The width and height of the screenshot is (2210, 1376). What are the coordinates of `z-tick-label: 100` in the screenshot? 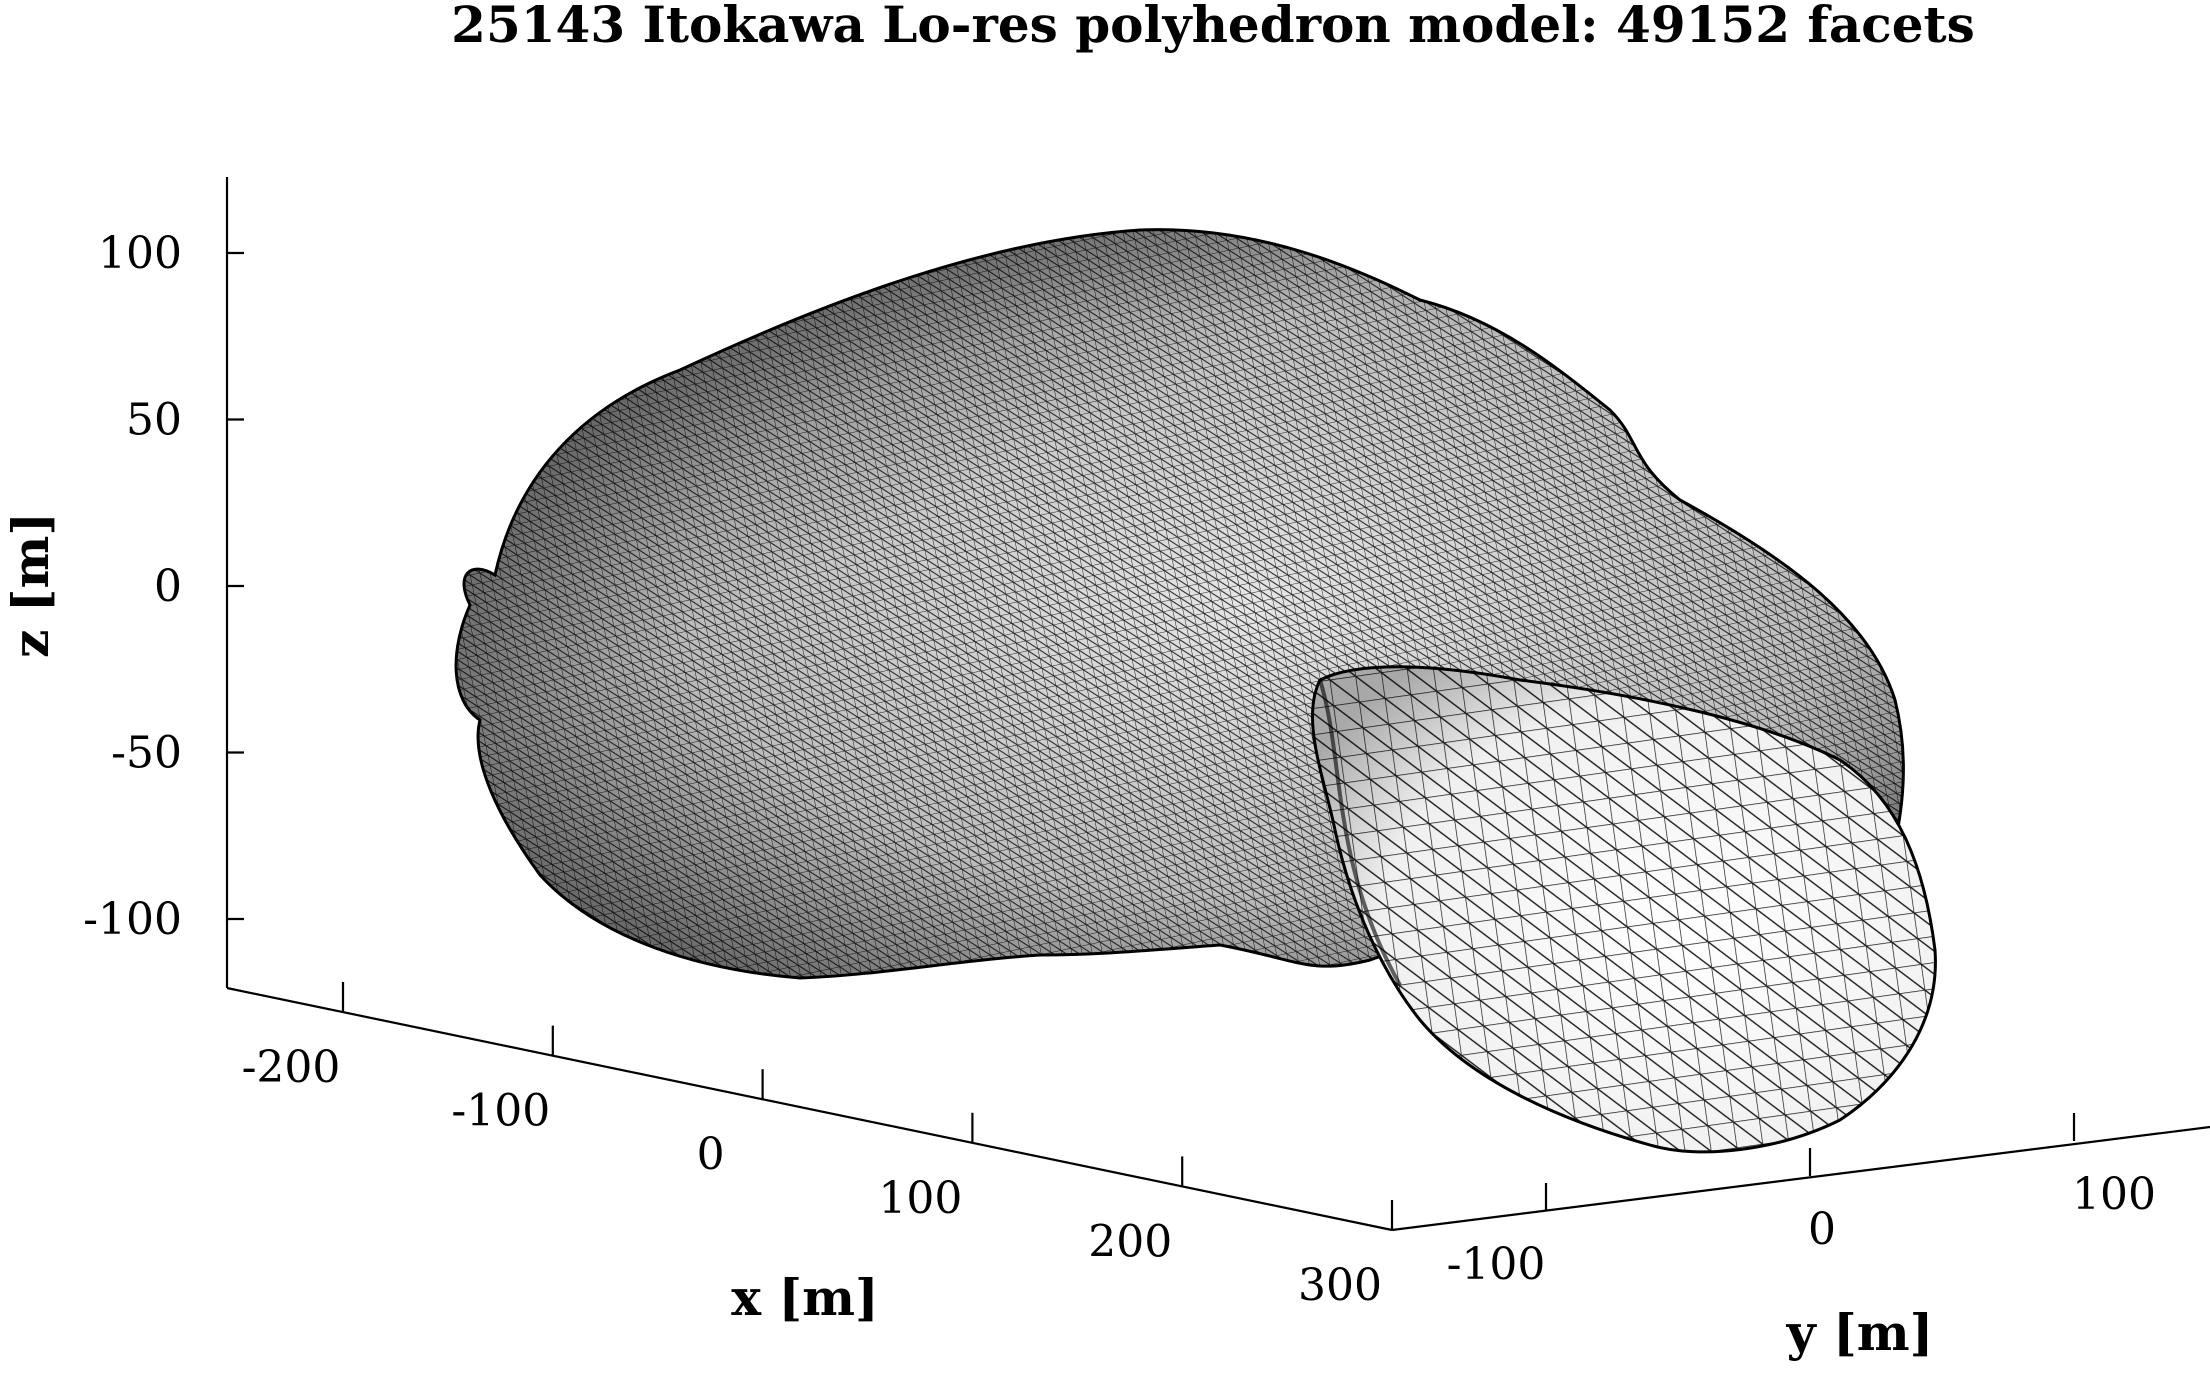 It's located at (140, 253).